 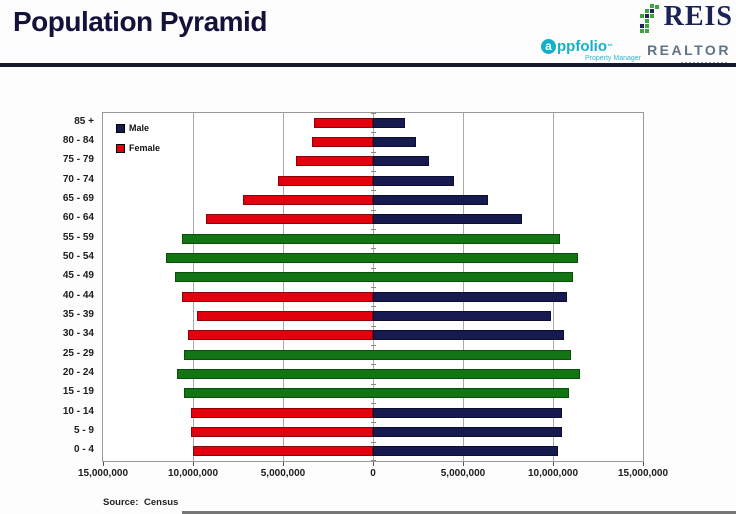 What do you see at coordinates (612, 58) in the screenshot?
I see `appfolio-subtitle: Property Manager` at bounding box center [612, 58].